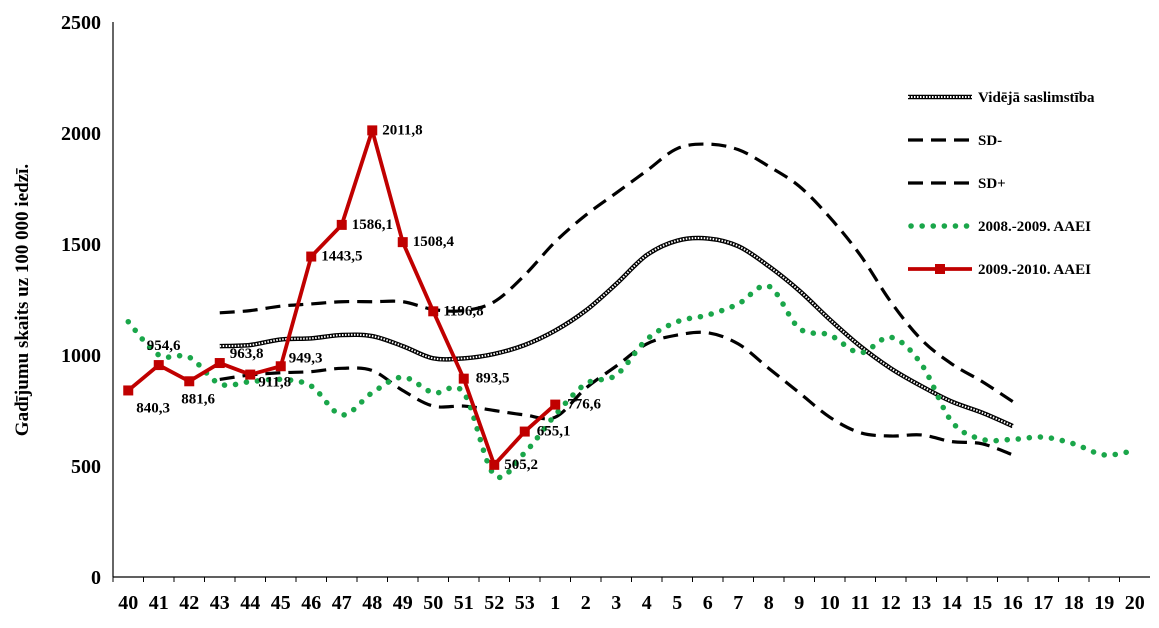  Describe the element at coordinates (955, 141) in the screenshot. I see `legend-sd: SD-` at that location.